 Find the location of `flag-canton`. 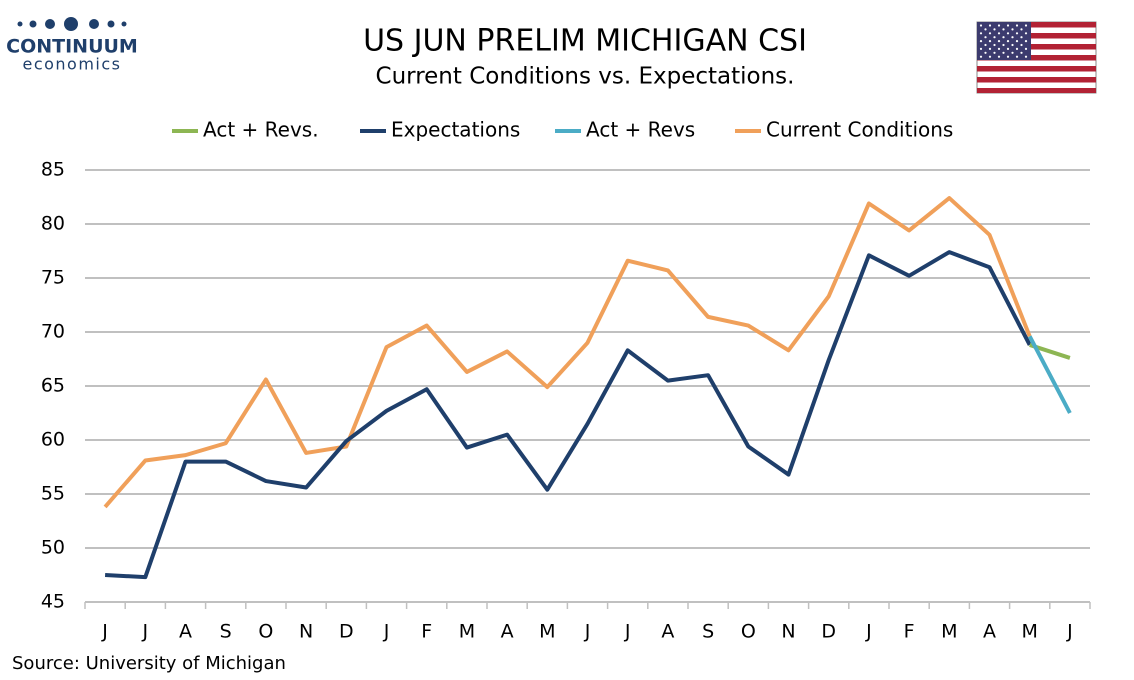

flag-canton is located at coordinates (1004, 41).